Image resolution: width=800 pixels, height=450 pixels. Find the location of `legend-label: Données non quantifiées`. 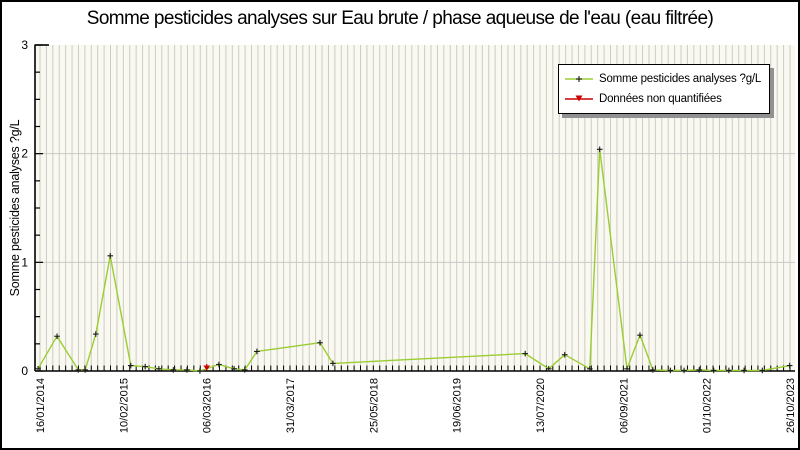

legend-label: Données non quantifiées is located at coordinates (660, 99).